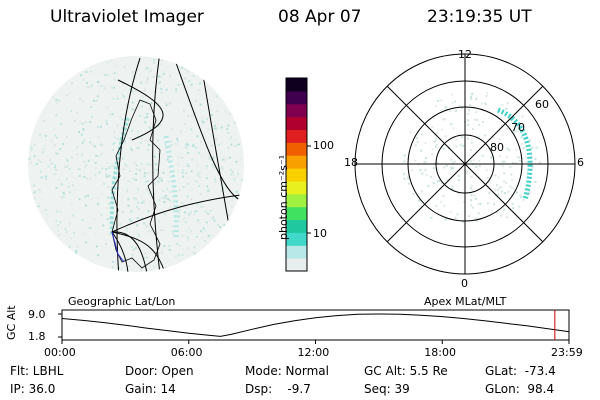 The width and height of the screenshot is (600, 400). I want to click on altitude-x-tick-marks, so click(315, 342).